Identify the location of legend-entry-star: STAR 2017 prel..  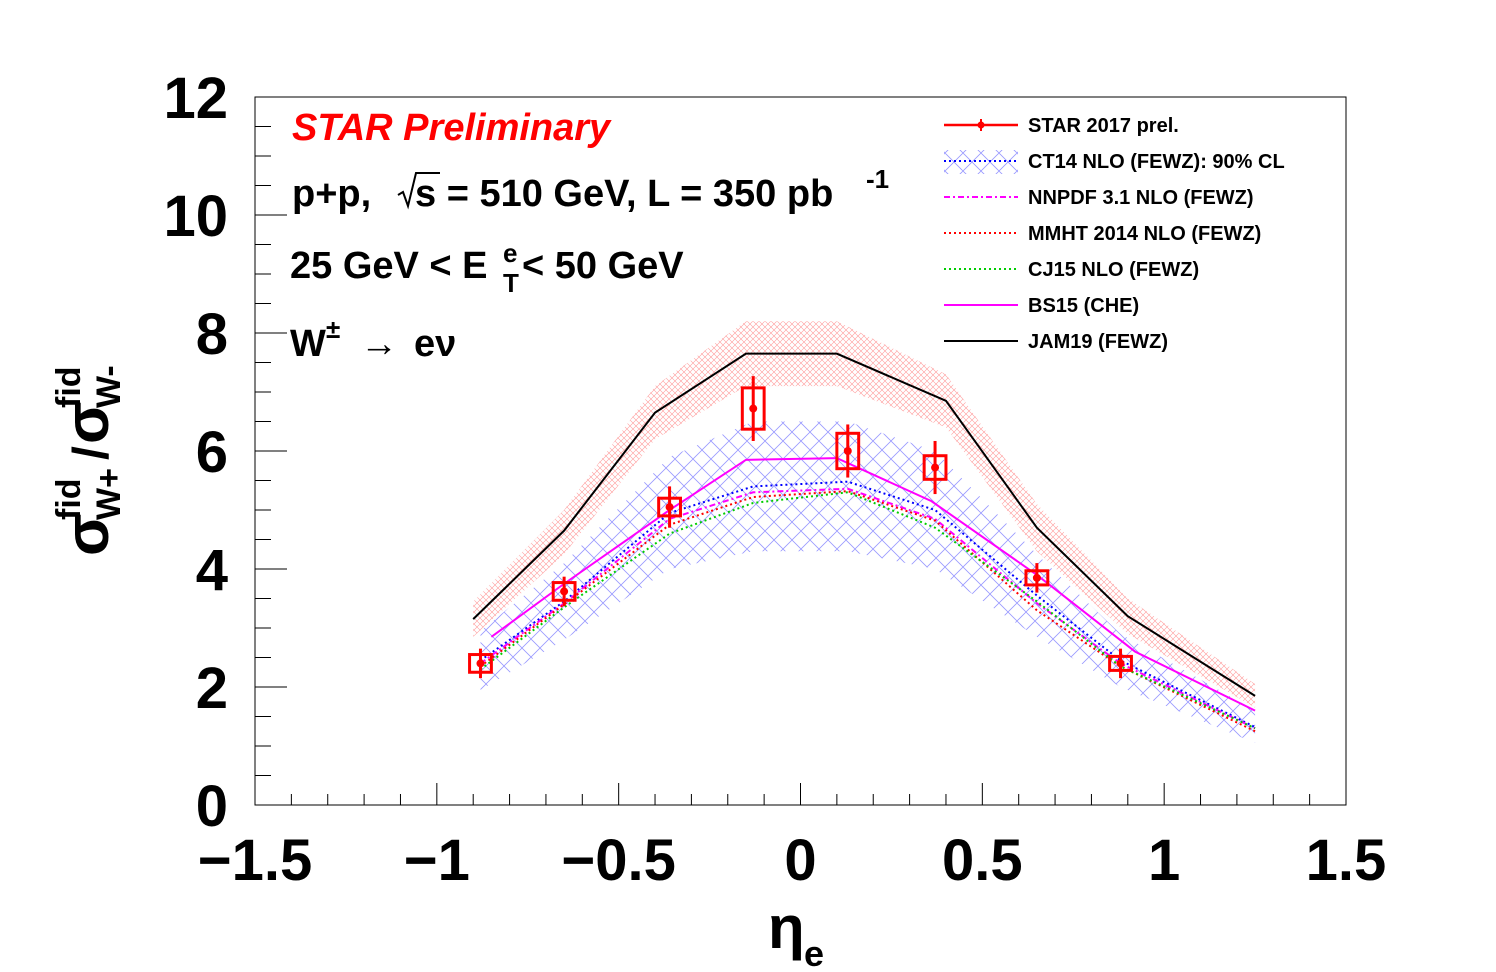
(1061, 126).